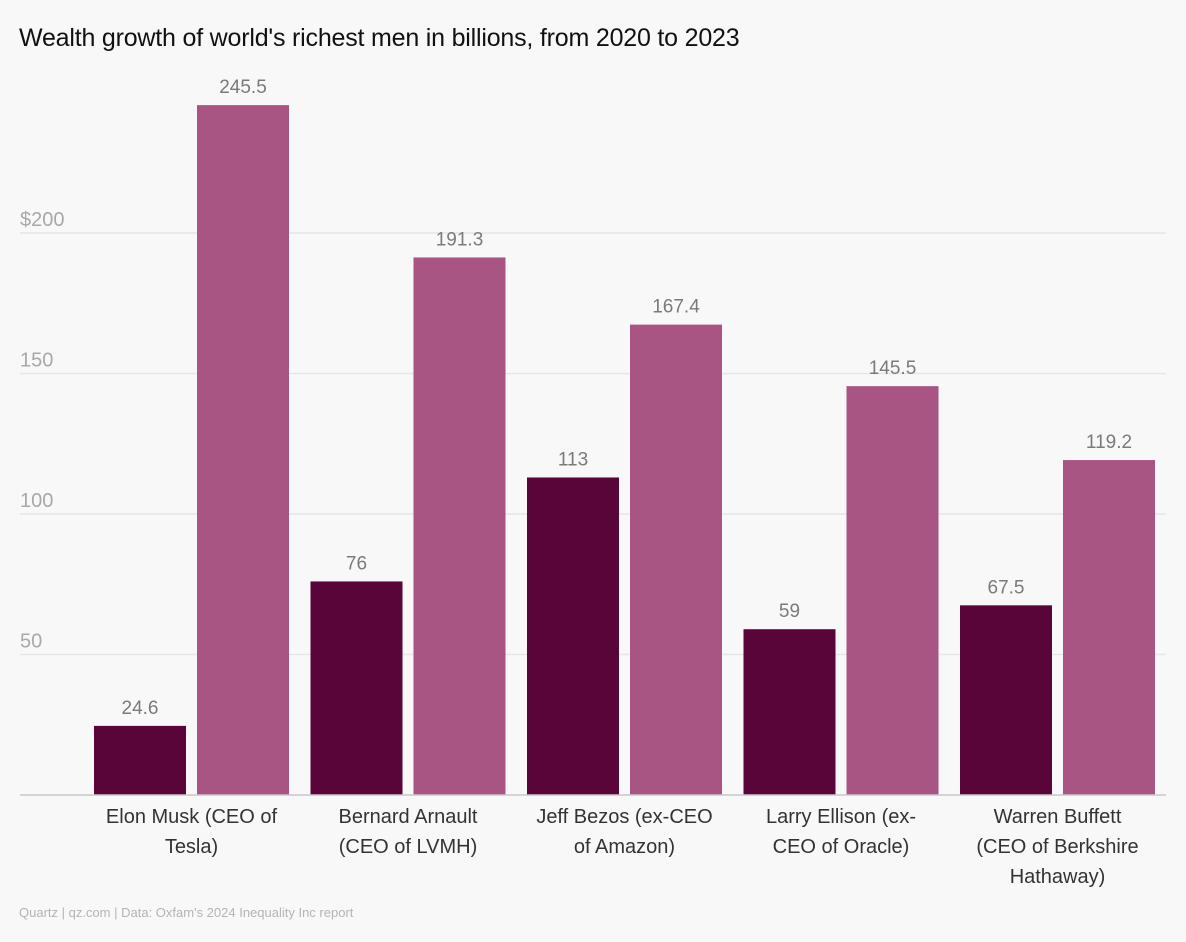 The height and width of the screenshot is (942, 1186). What do you see at coordinates (624, 847) in the screenshot?
I see `x-category-label-line: of Amazon)` at bounding box center [624, 847].